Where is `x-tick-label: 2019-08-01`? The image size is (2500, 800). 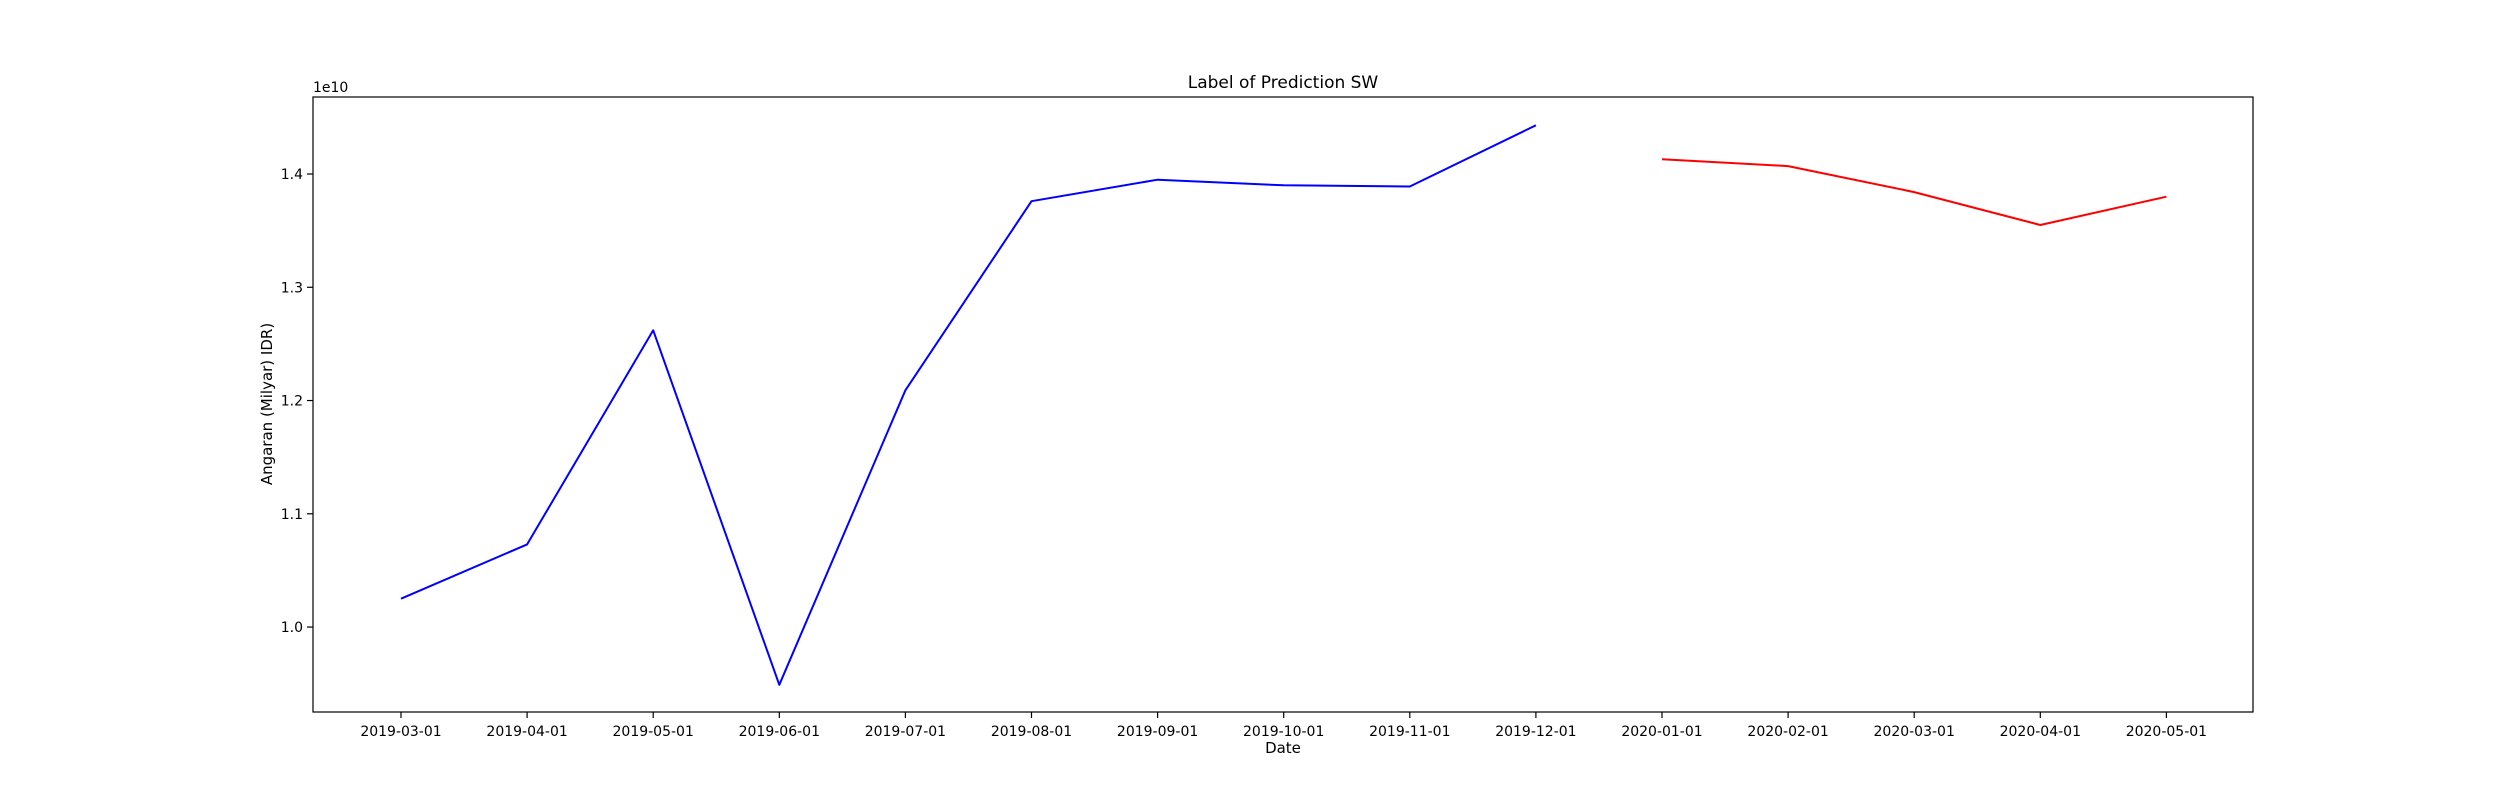
x-tick-label: 2019-08-01 is located at coordinates (1031, 732).